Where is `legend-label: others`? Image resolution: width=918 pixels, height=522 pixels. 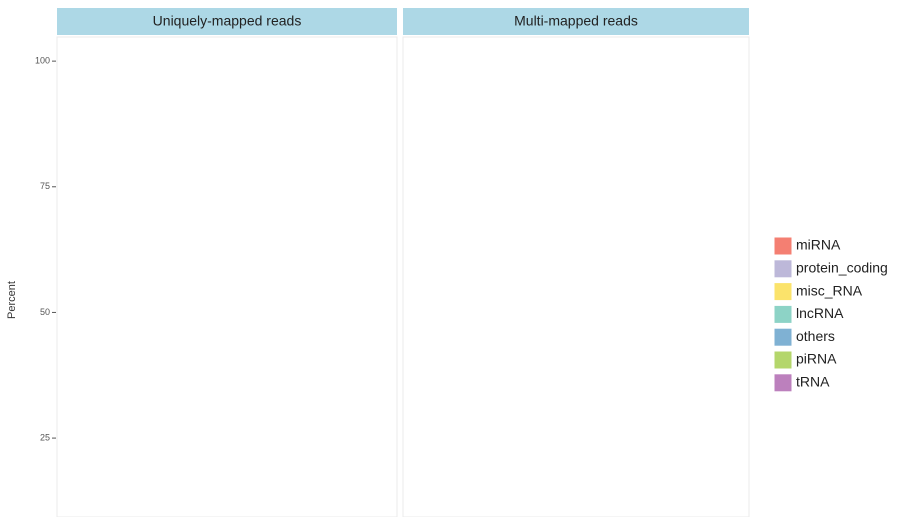
legend-label: others is located at coordinates (815, 336).